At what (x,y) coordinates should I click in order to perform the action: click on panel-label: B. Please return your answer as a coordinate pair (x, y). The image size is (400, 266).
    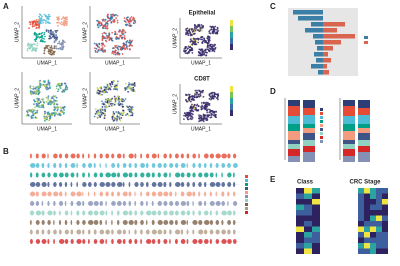
    Looking at the image, I should click on (6, 151).